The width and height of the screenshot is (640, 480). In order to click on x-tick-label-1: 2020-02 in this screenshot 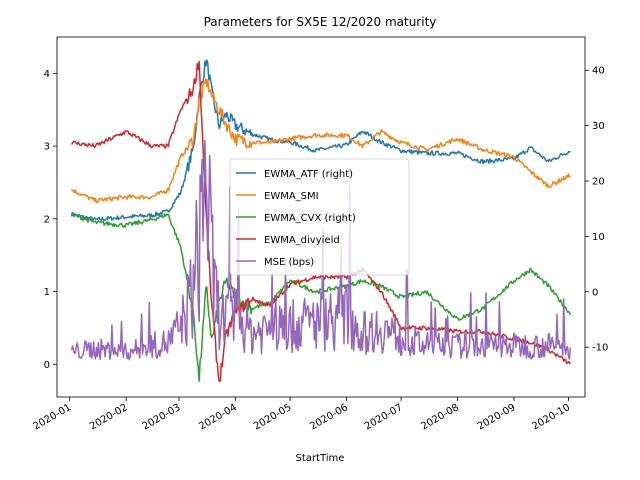, I will do `click(109, 417)`.